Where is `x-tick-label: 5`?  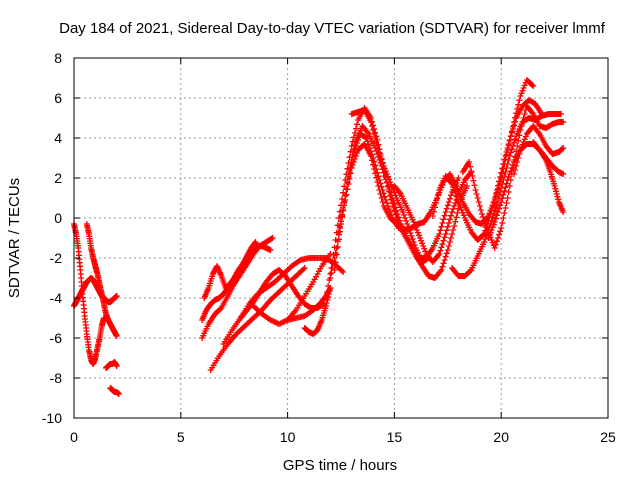
x-tick-label: 5 is located at coordinates (181, 437).